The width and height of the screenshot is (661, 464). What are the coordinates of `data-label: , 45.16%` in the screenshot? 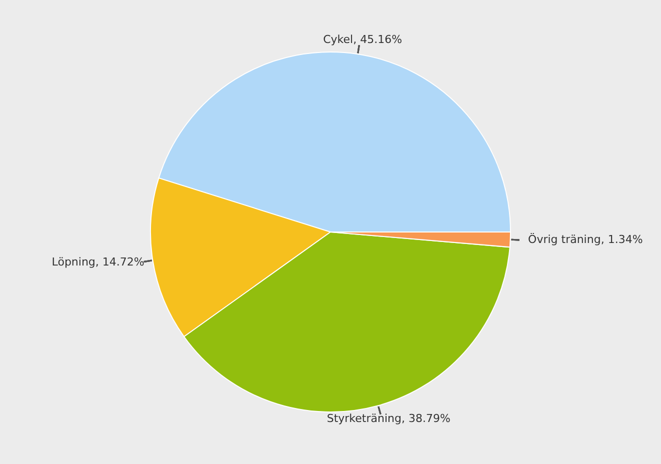 It's located at (377, 39).